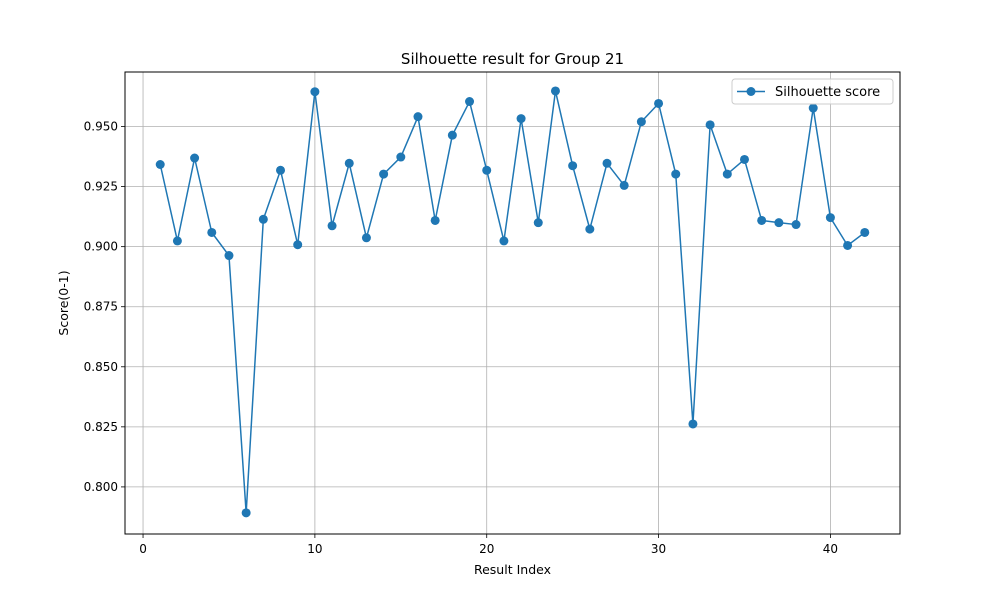  Describe the element at coordinates (751, 91) in the screenshot. I see `legend-marker` at that location.